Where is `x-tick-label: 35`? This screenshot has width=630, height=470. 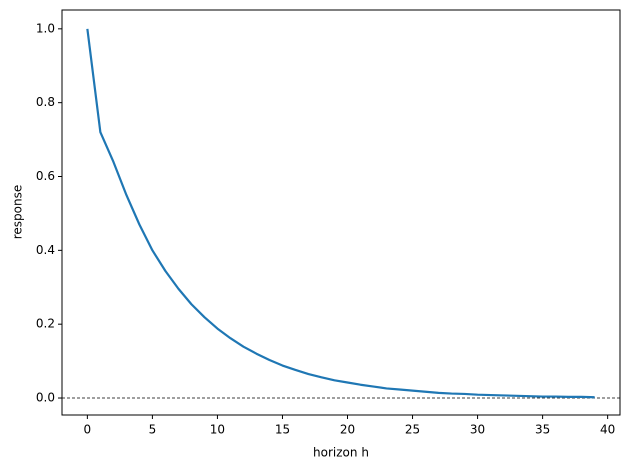
x-tick-label: 35 is located at coordinates (542, 430).